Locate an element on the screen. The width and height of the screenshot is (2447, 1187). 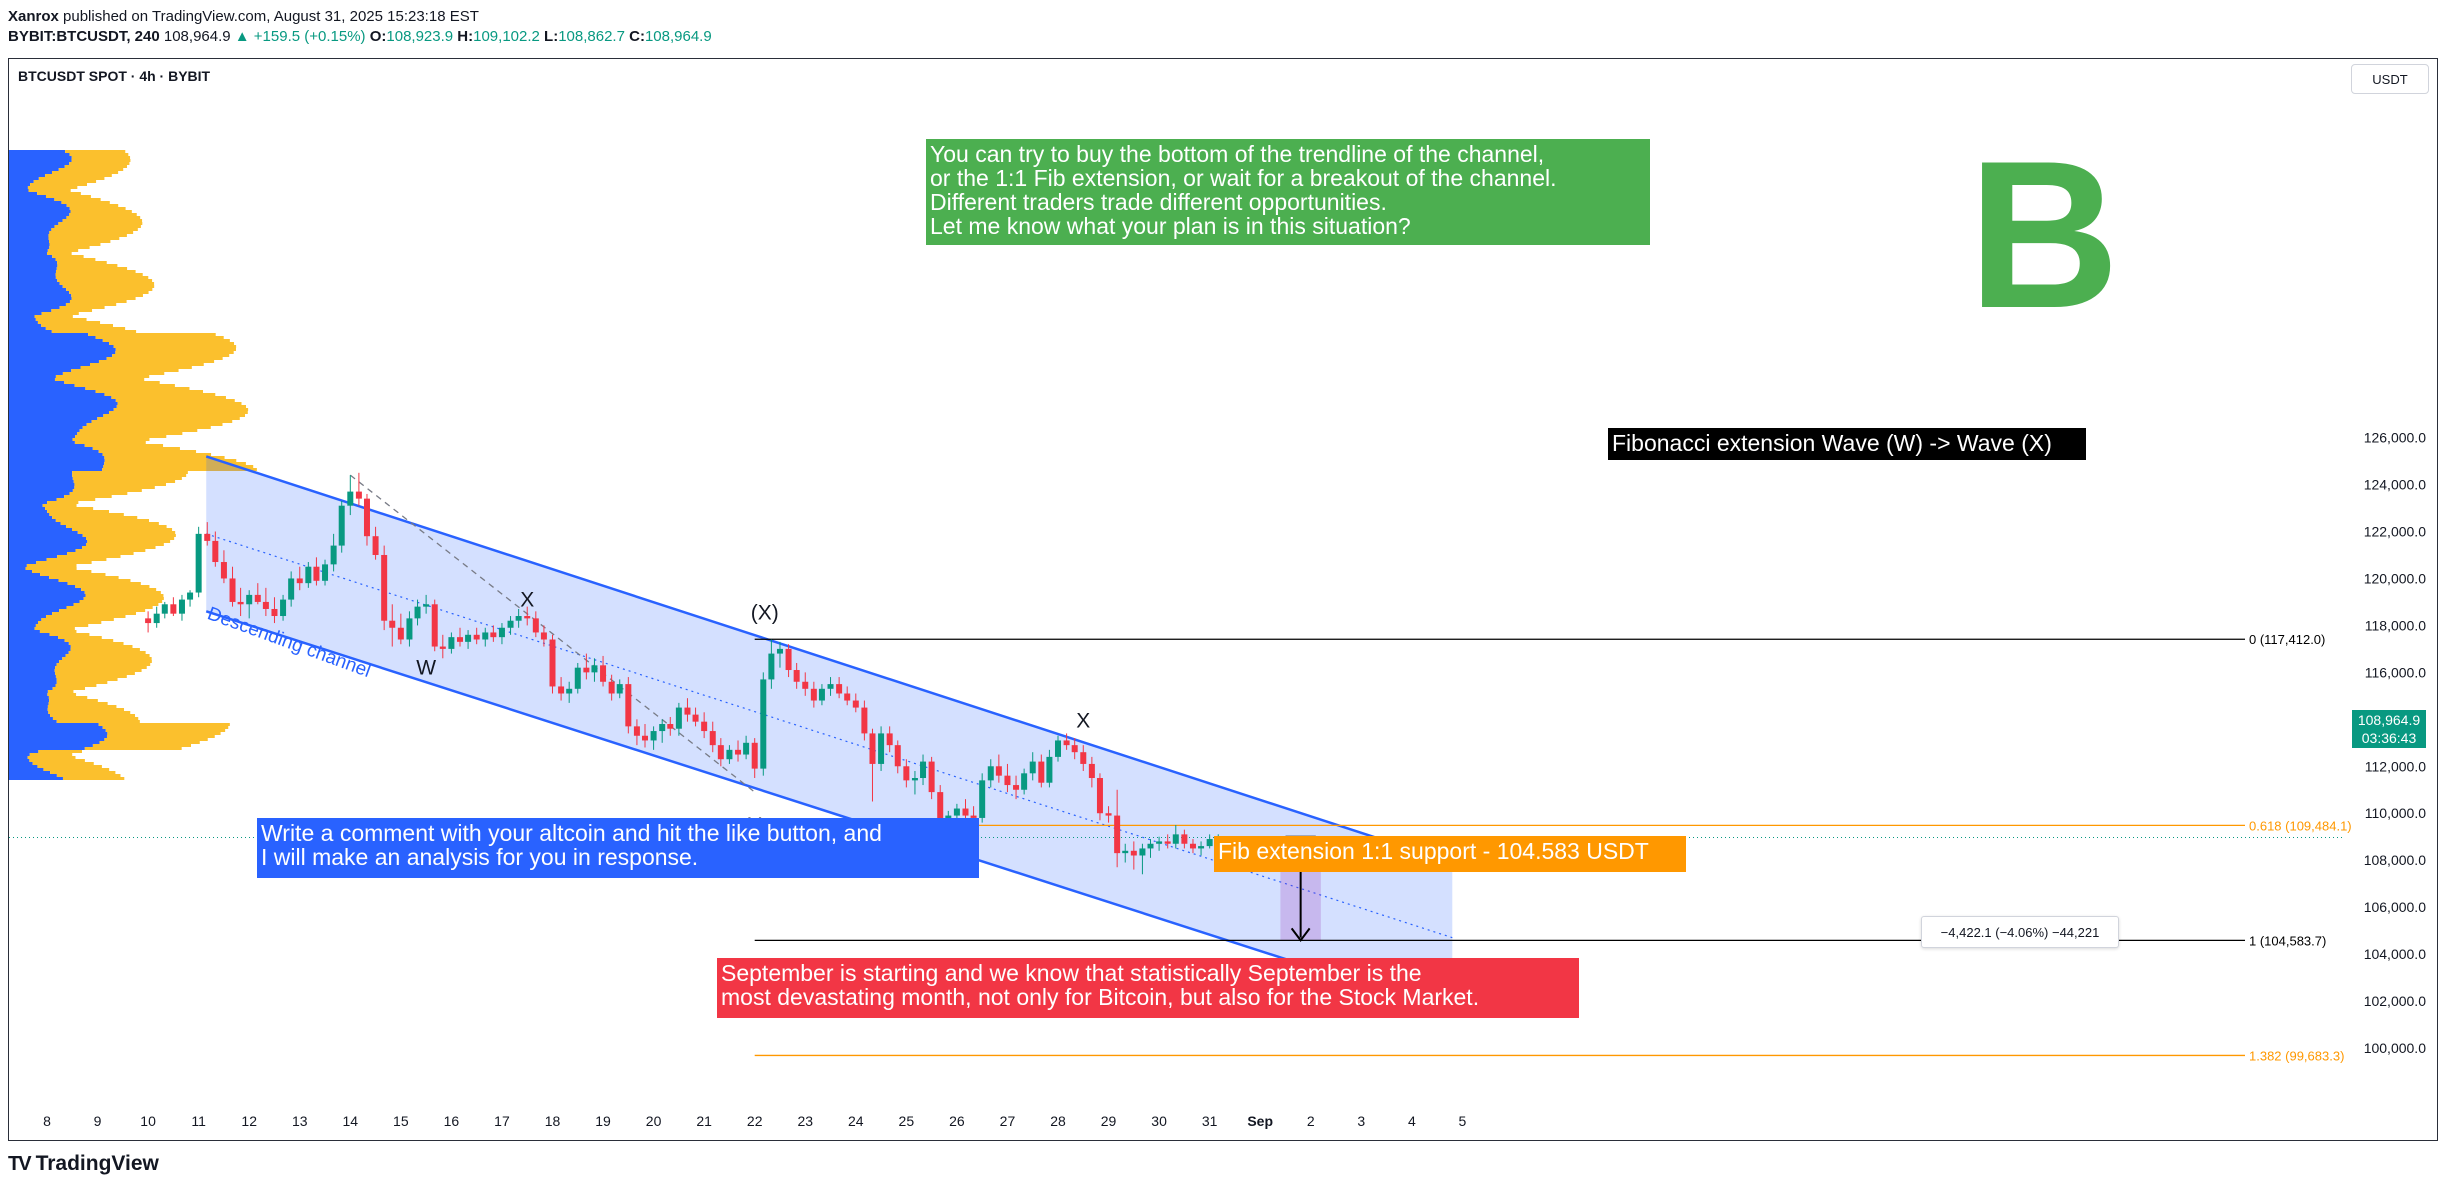
tradingview-footer: TV TradingView is located at coordinates (83, 1164).